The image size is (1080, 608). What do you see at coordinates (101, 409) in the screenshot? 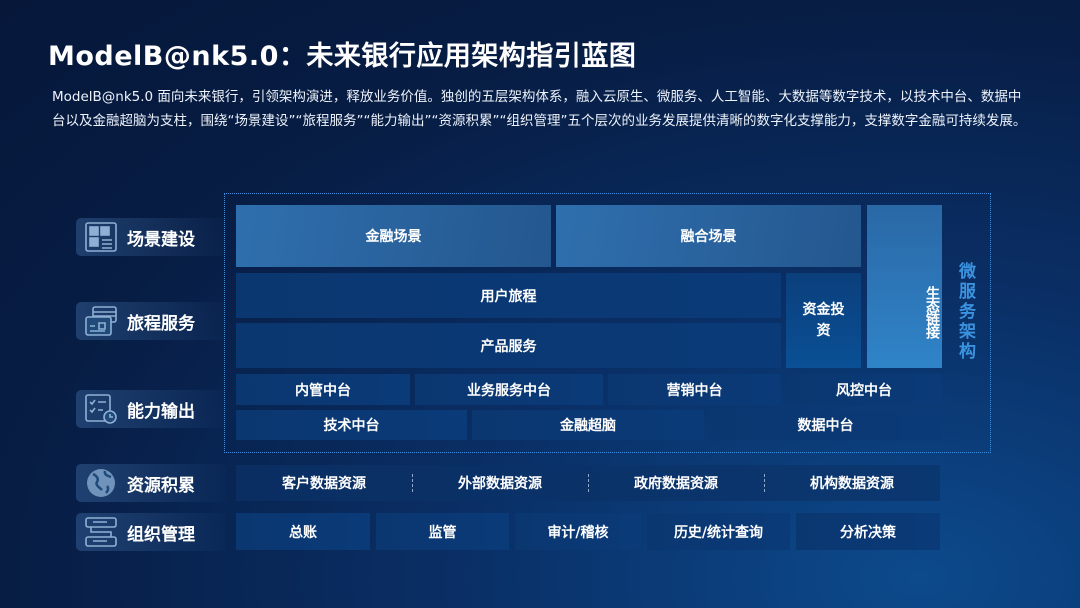
I see `checklist-clock-icon` at bounding box center [101, 409].